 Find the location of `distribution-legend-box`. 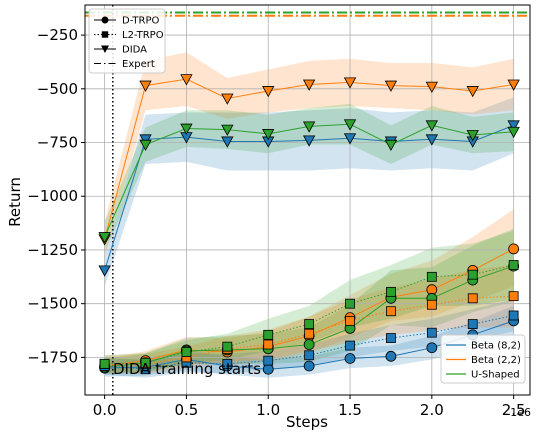

distribution-legend-box is located at coordinates (483, 359).